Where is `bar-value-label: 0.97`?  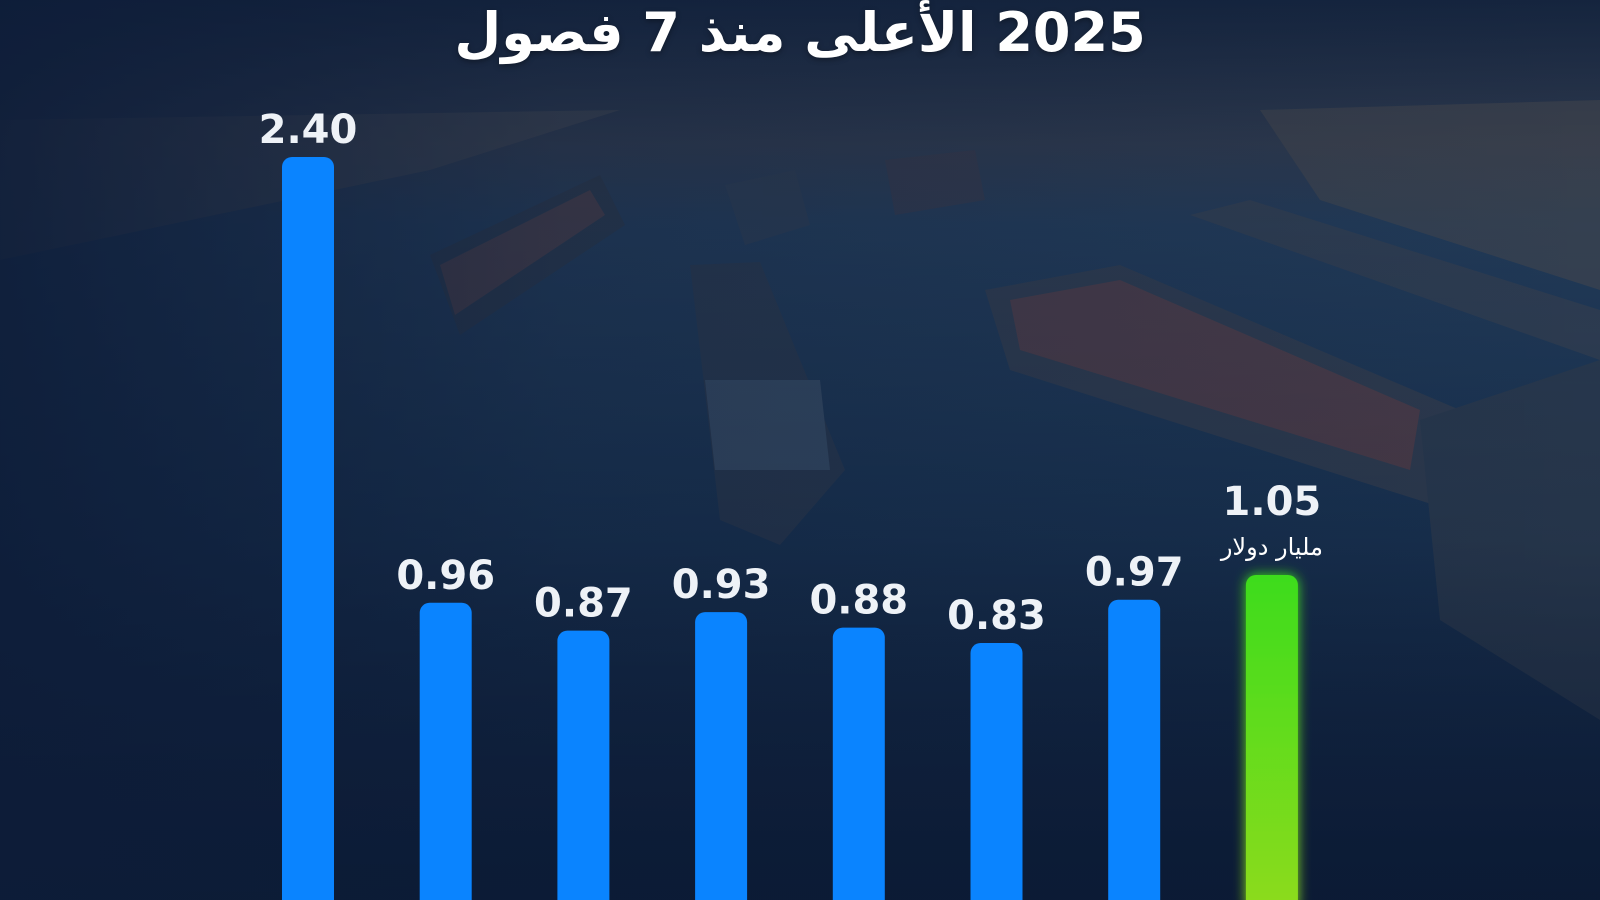 bar-value-label: 0.97 is located at coordinates (1134, 573).